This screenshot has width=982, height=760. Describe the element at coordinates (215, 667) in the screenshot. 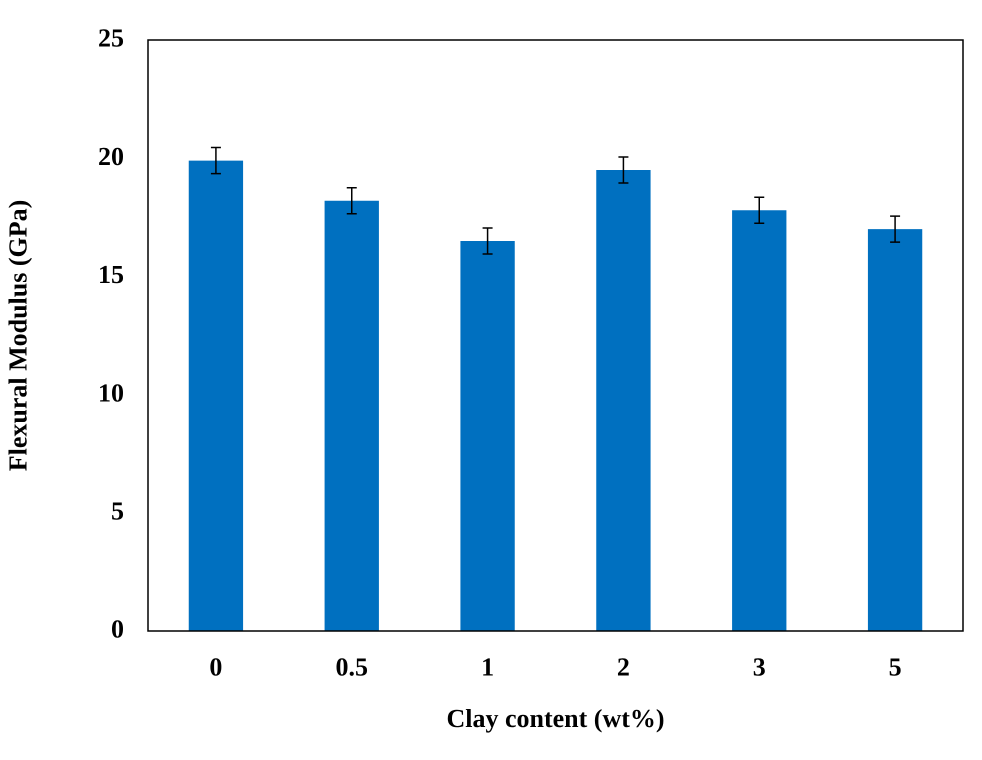

I see `x-tick-label: 0` at that location.